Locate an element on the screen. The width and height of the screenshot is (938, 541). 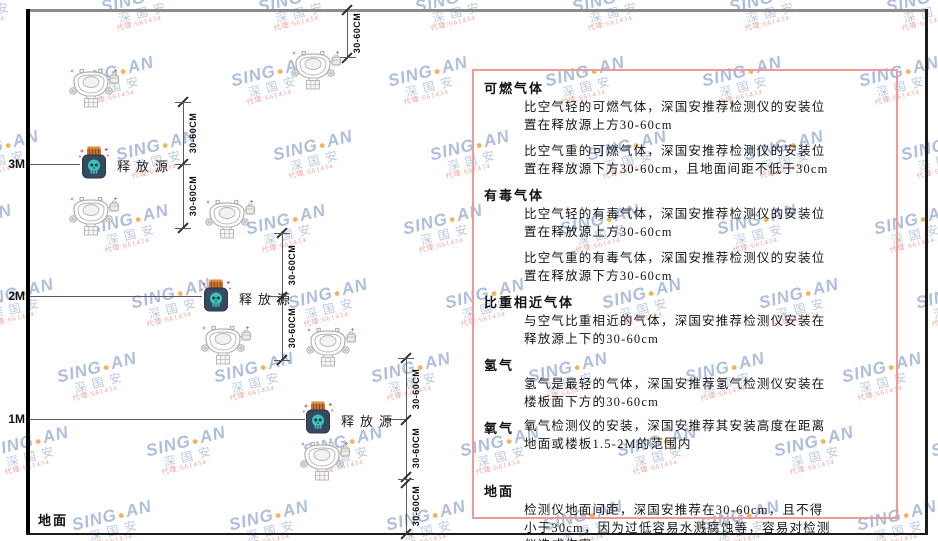
leader-line-2m is located at coordinates (116, 296).